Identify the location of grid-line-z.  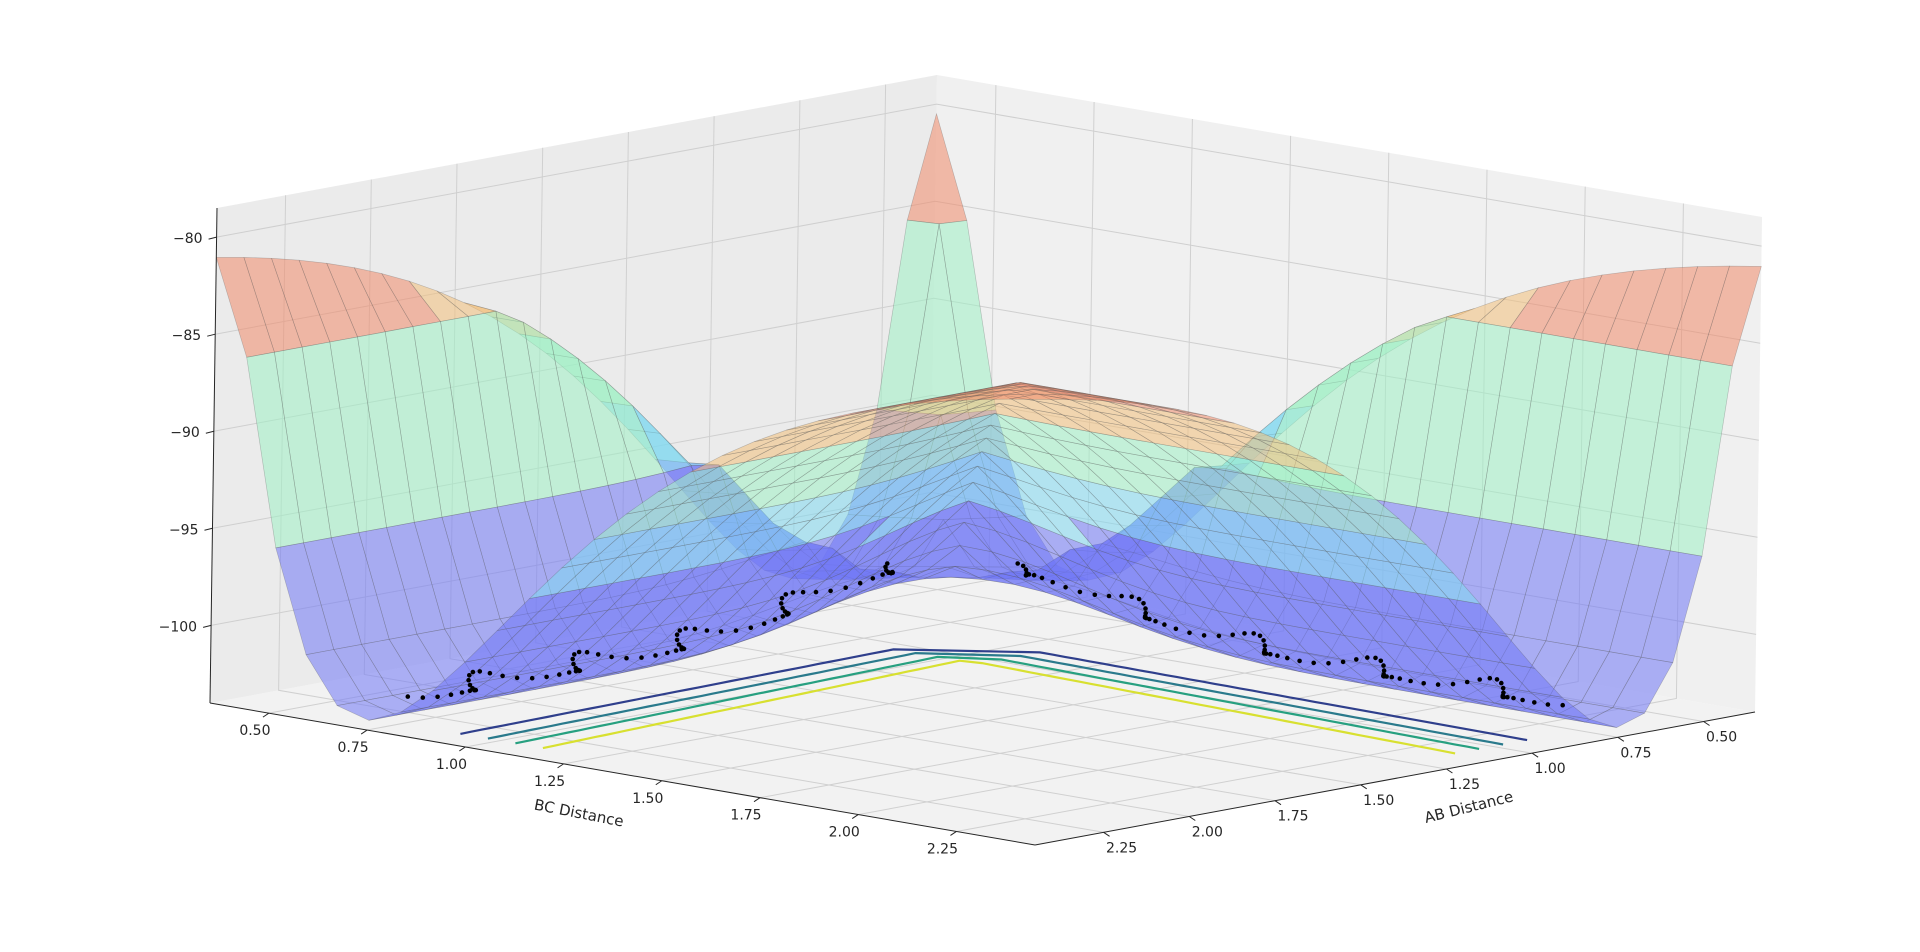
(989, 175).